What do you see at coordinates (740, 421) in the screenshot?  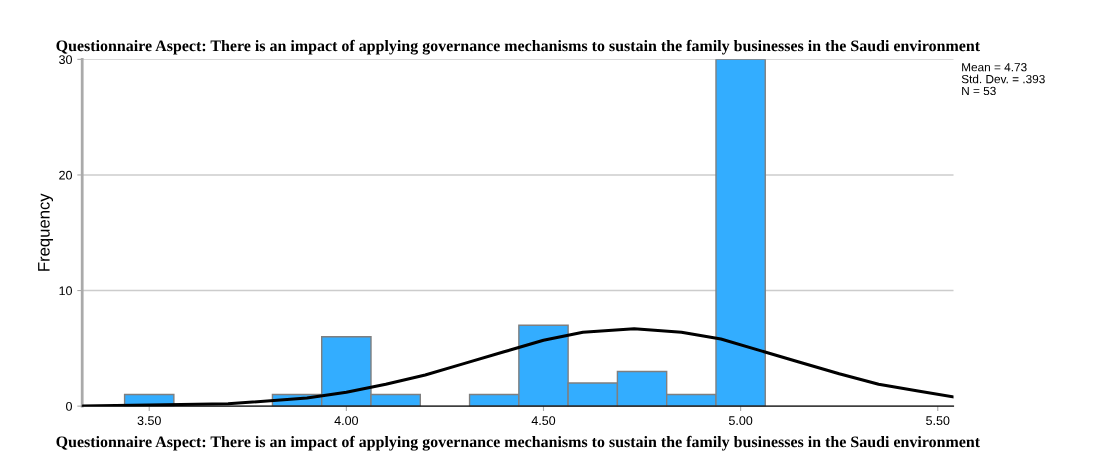 I see `x-tick-label: 5.00` at bounding box center [740, 421].